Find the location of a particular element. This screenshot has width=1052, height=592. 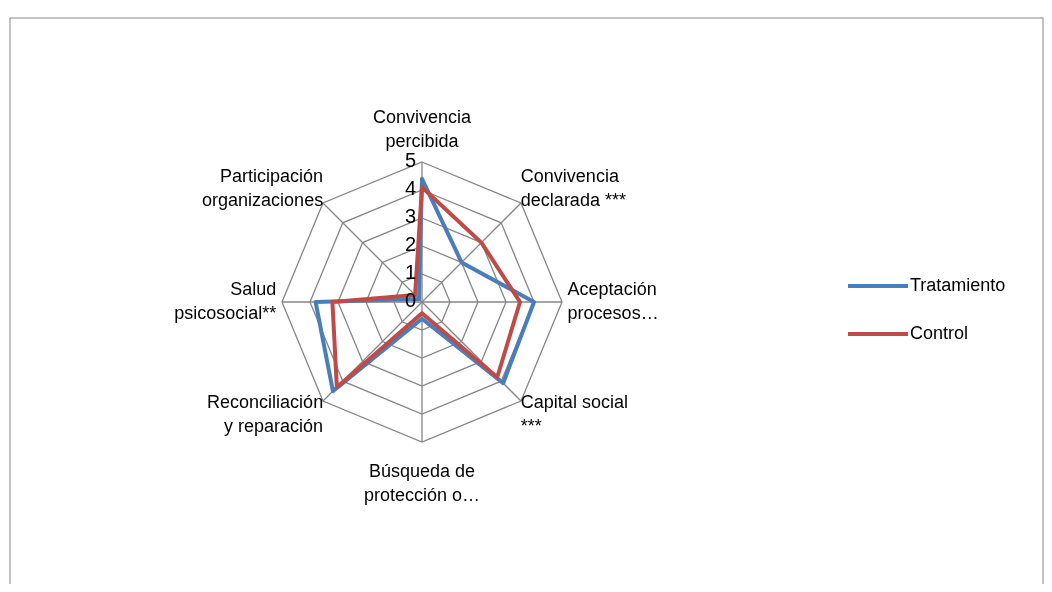

spoke-label: Participación organizaciones is located at coordinates (263, 187).